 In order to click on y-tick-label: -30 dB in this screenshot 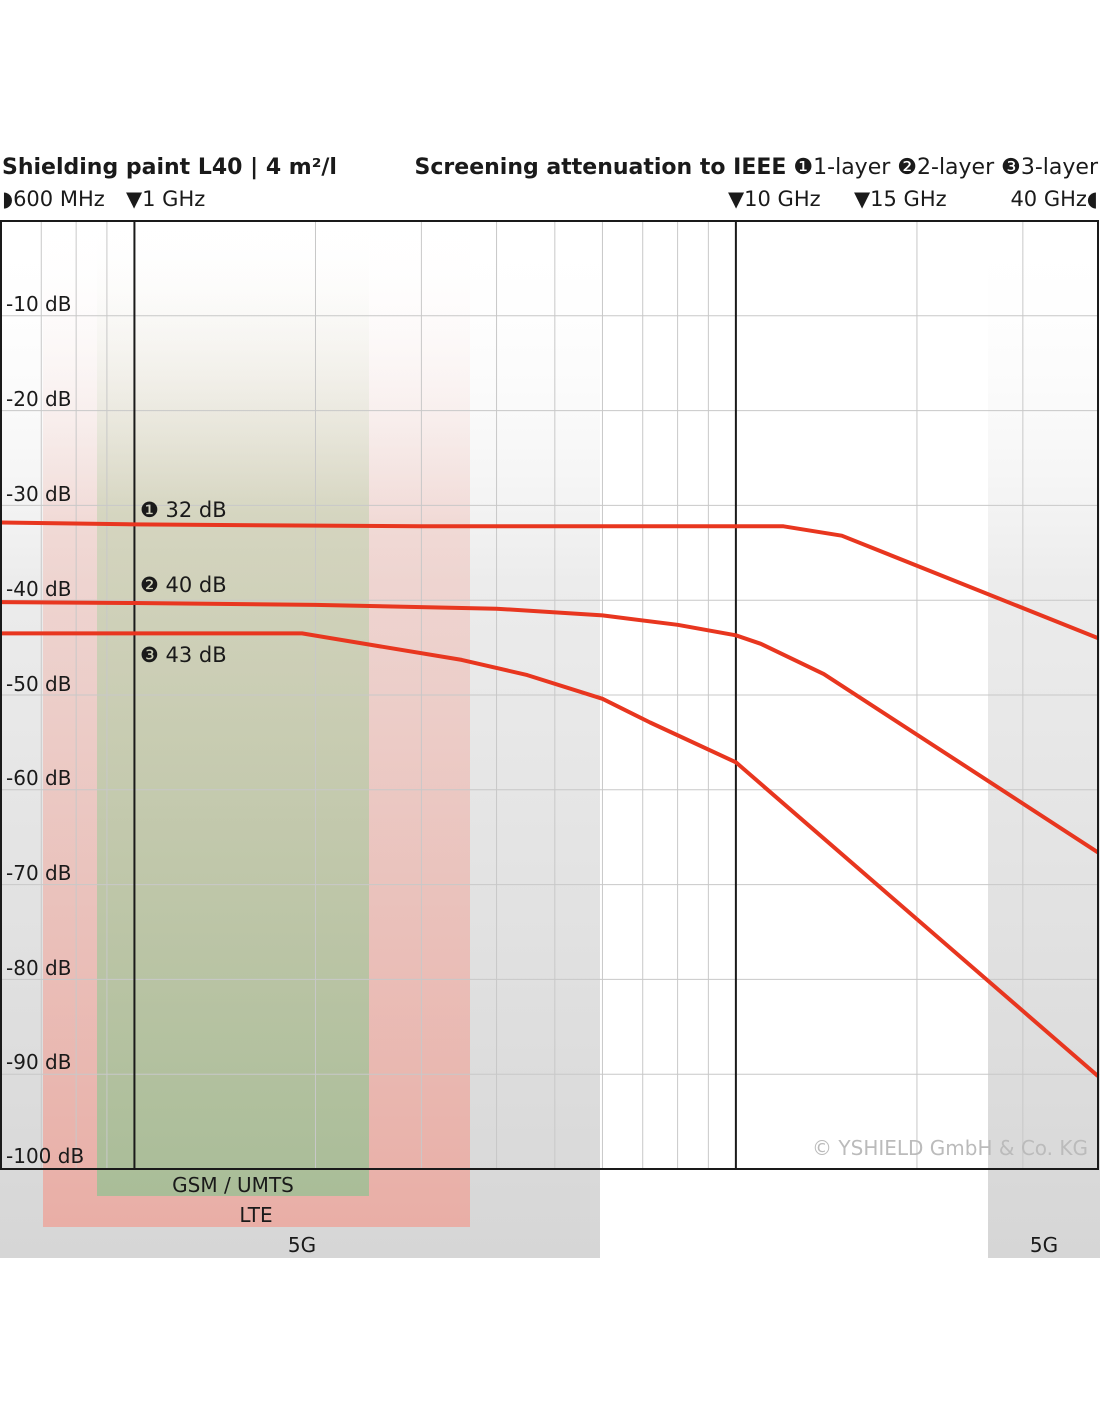, I will do `click(39, 494)`.